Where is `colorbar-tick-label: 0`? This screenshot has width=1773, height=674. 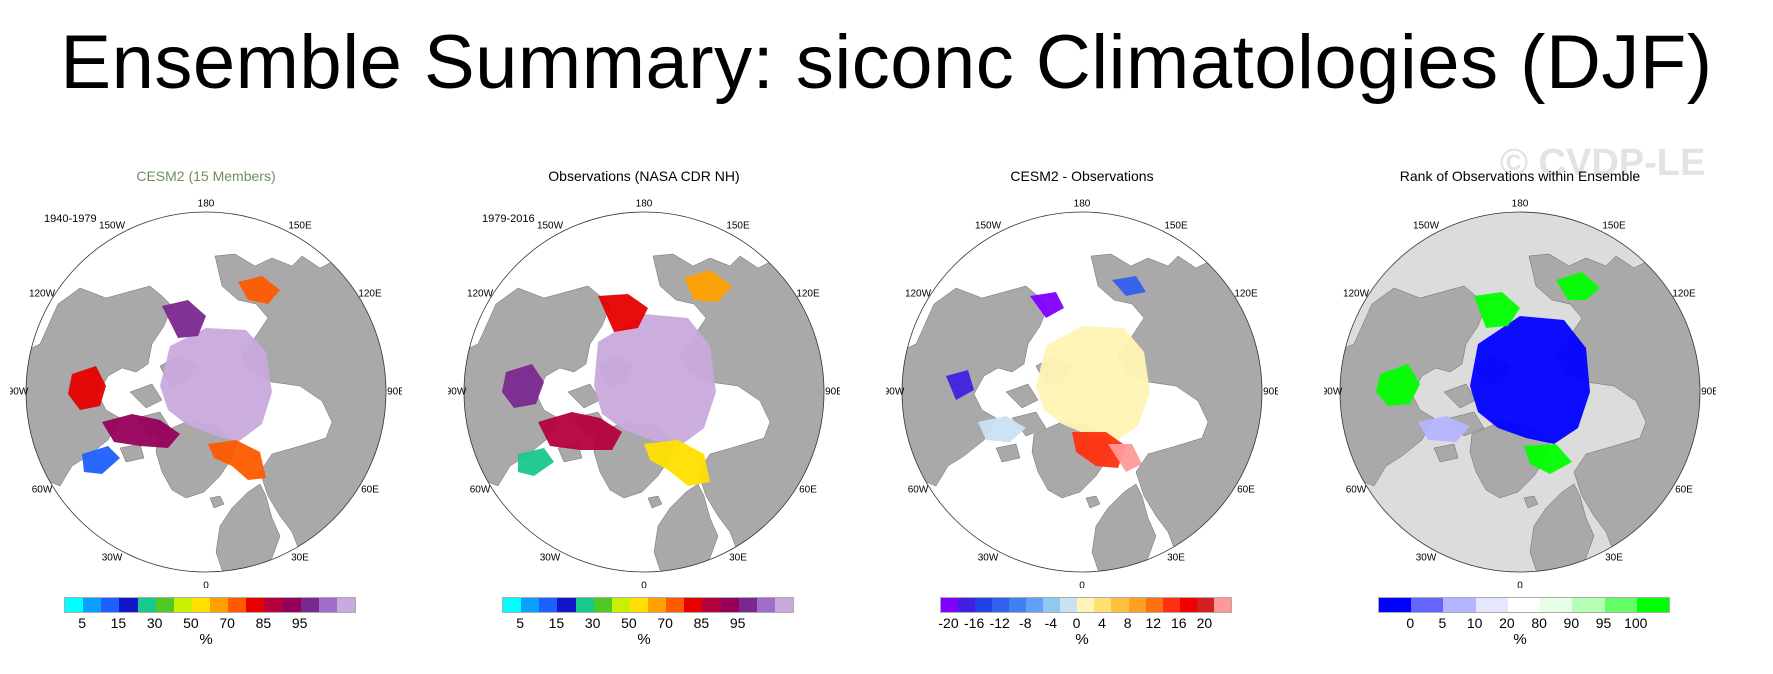
colorbar-tick-label: 0 is located at coordinates (1410, 623).